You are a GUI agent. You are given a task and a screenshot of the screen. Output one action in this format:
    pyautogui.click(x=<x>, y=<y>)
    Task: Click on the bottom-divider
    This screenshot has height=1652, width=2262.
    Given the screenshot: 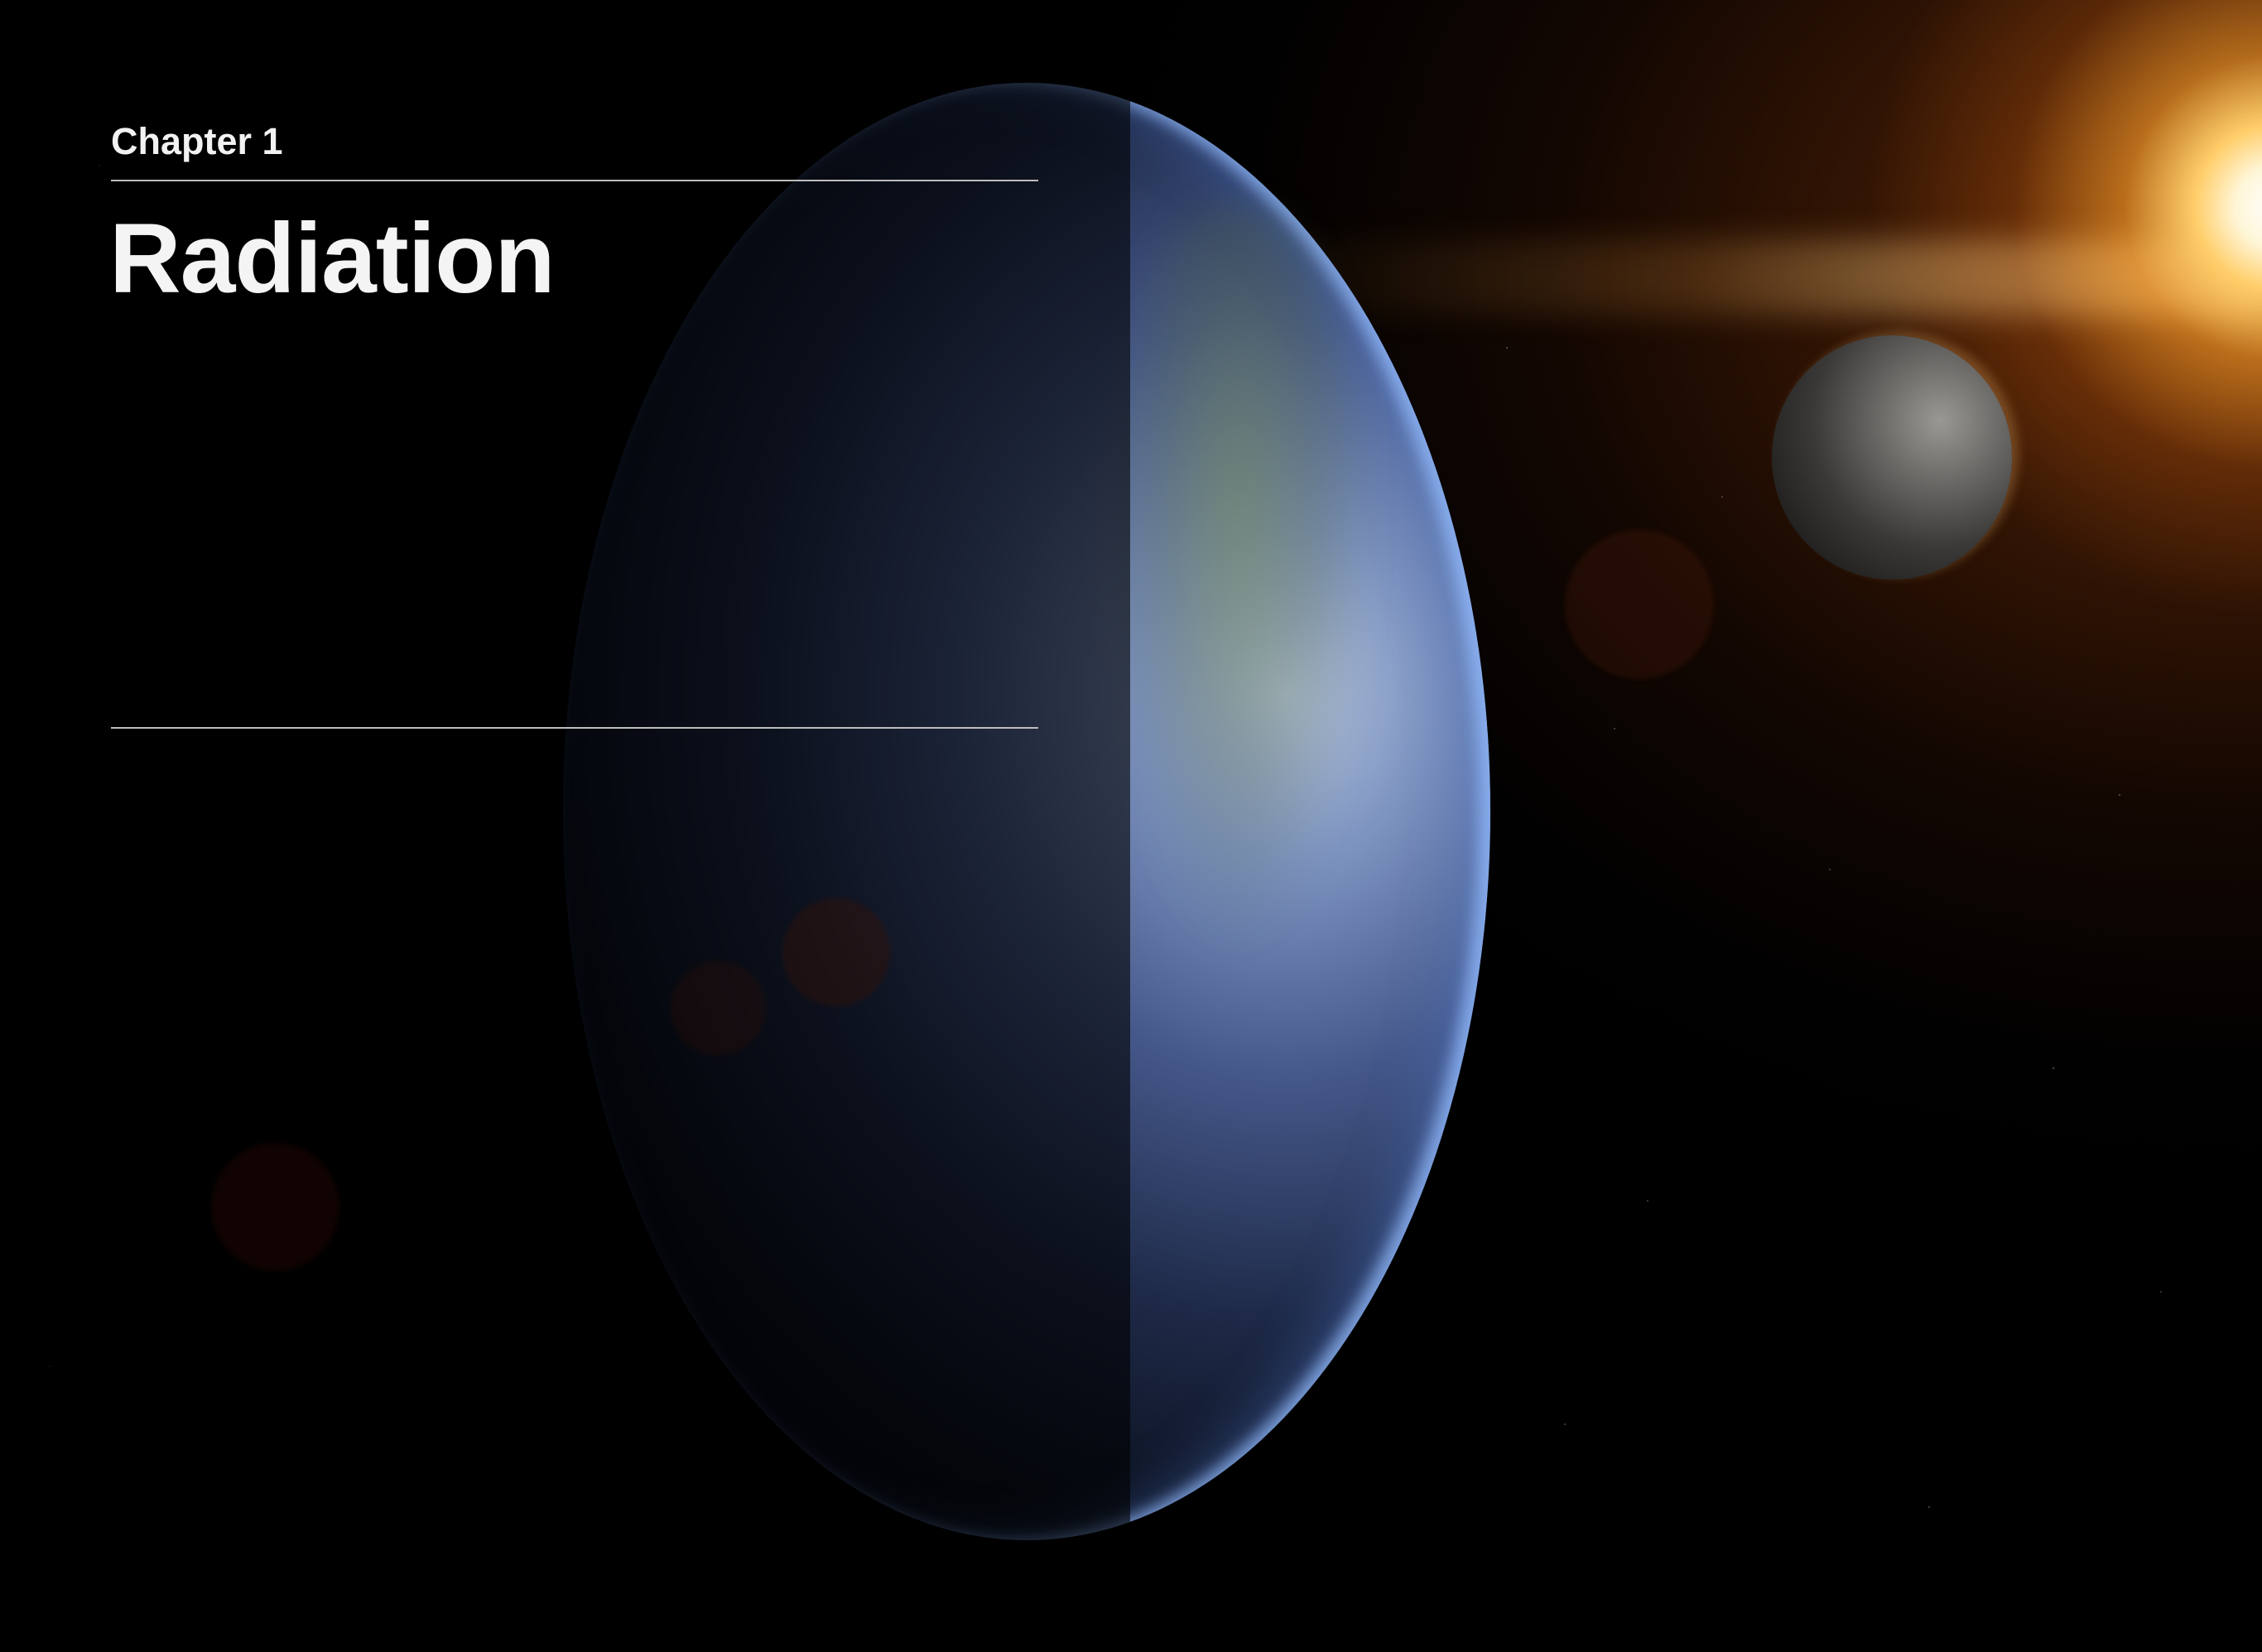 What is the action you would take?
    pyautogui.click(x=575, y=728)
    